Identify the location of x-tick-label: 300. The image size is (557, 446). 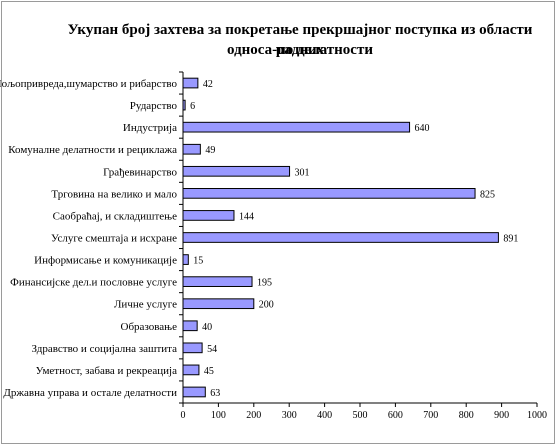
(289, 415).